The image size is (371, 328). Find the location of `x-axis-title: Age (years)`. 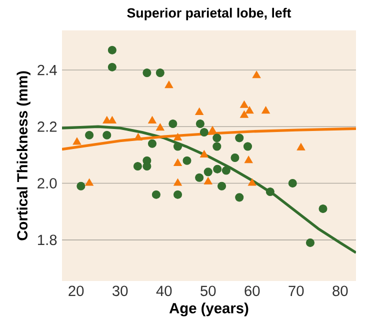

x-axis-title: Age (years) is located at coordinates (208, 309).